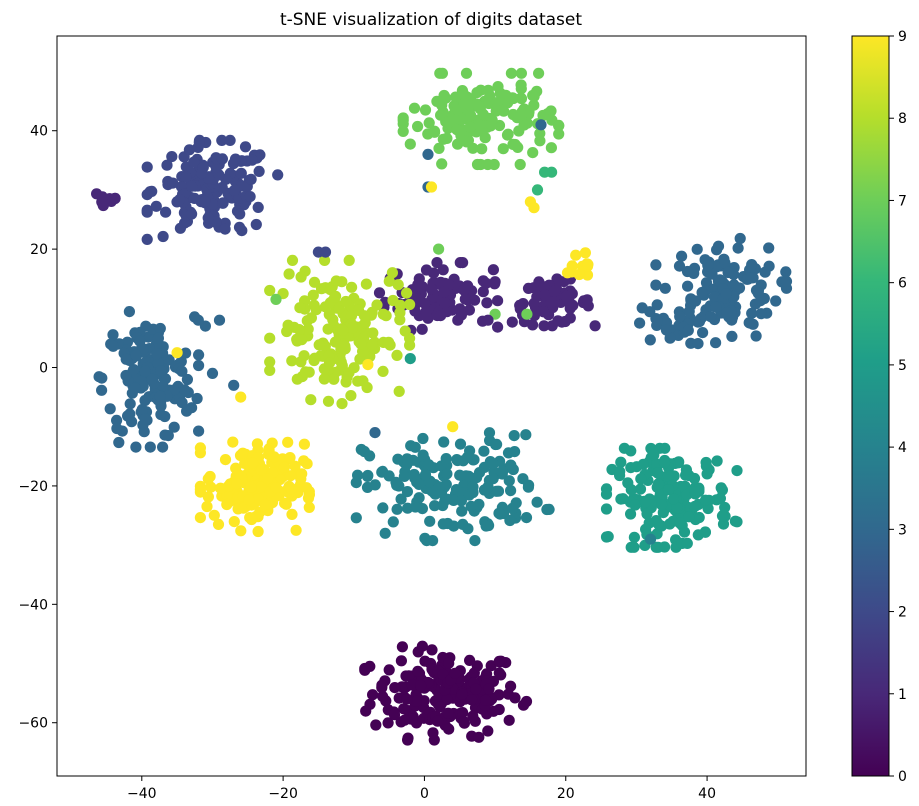  Describe the element at coordinates (33, 605) in the screenshot. I see `y-tick-label: −40` at that location.